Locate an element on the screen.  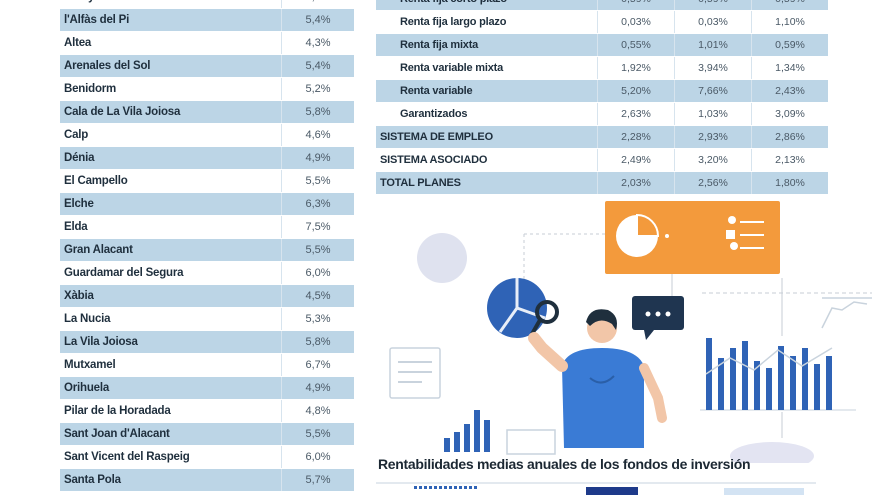
return-value: 1,92% is located at coordinates (635, 68).